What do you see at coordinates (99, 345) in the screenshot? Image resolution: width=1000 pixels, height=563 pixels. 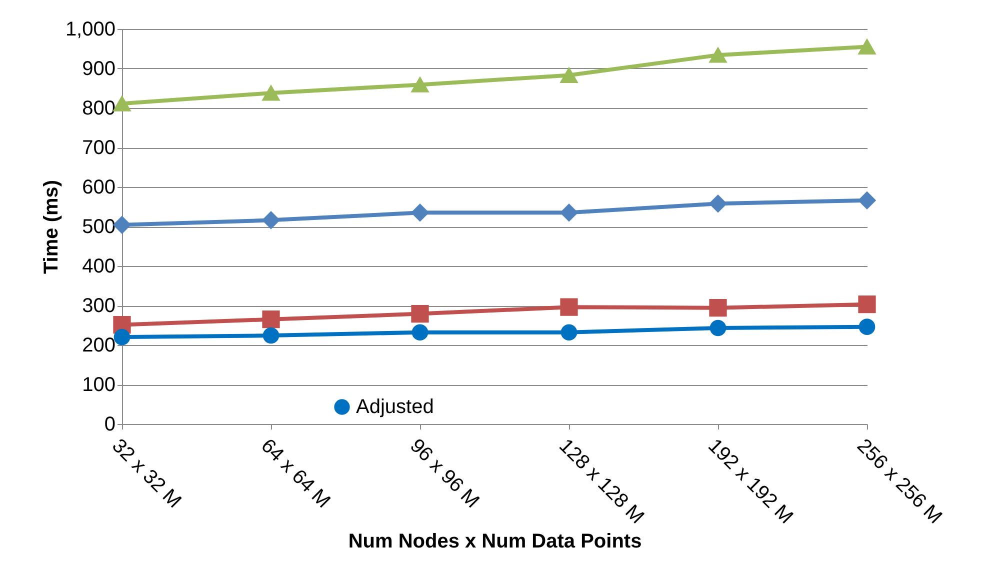 I see `y-tick-label: 200` at bounding box center [99, 345].